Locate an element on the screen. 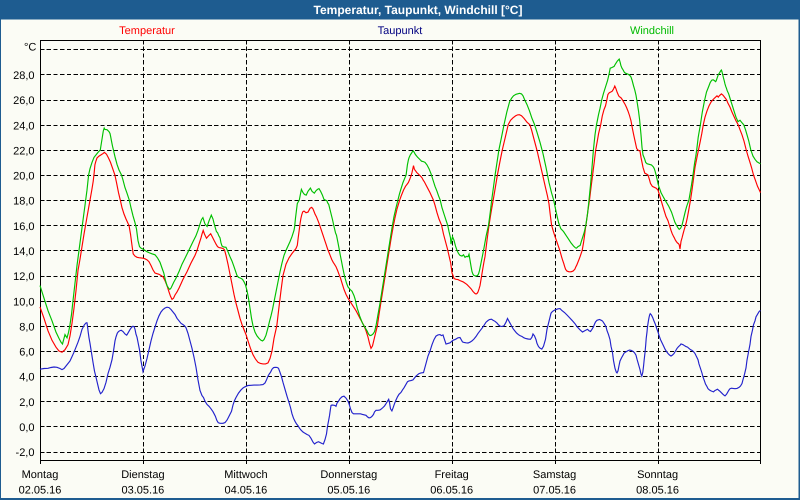 The image size is (800, 500). svg-text: 10,0 is located at coordinates (23, 302).